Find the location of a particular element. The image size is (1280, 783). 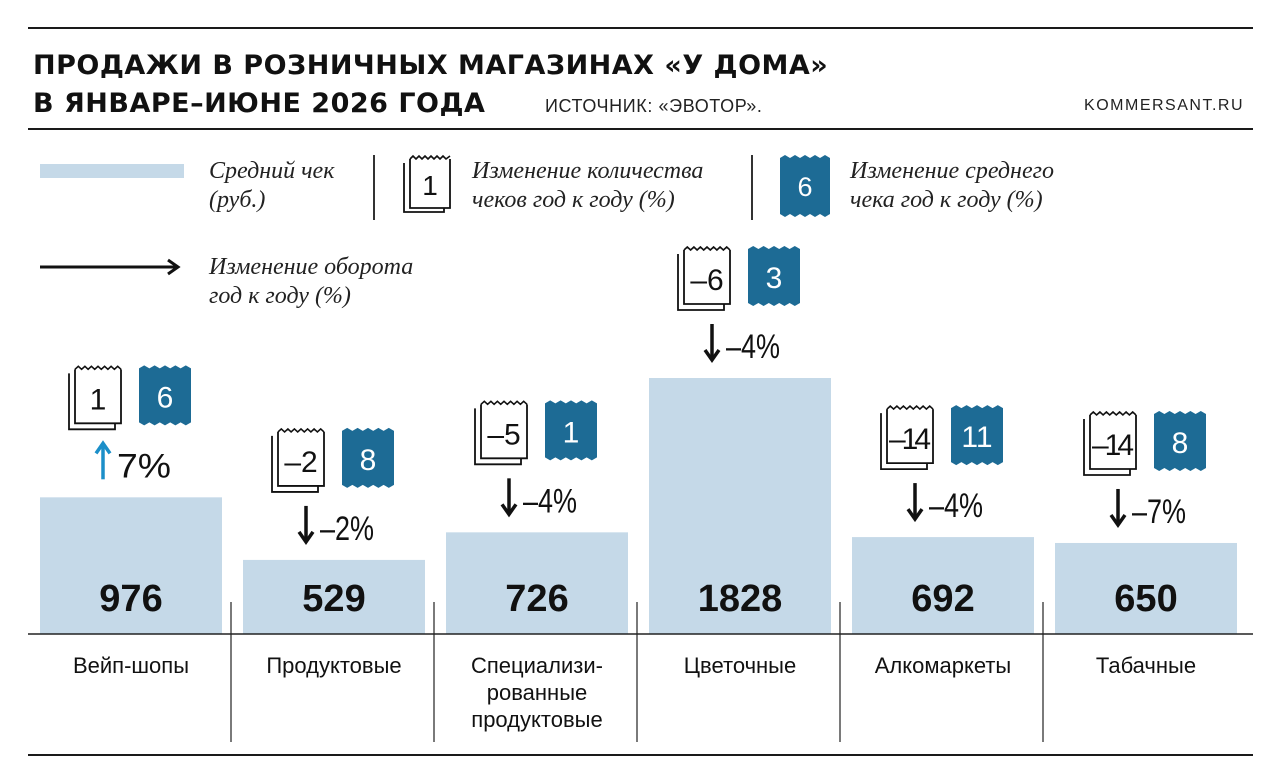

turnover-change-label: –7% is located at coordinates (1159, 512).